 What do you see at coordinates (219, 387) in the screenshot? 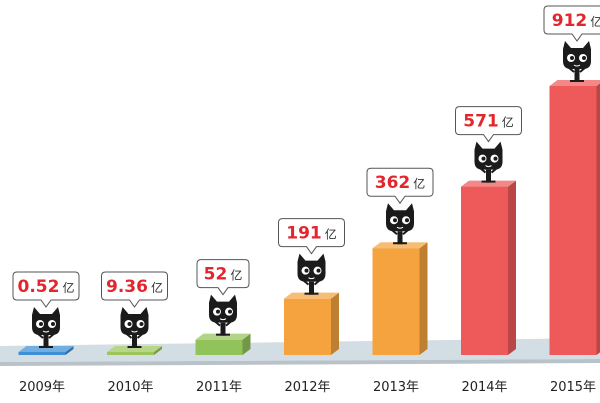
I see `x-tick-label: 2011年` at bounding box center [219, 387].